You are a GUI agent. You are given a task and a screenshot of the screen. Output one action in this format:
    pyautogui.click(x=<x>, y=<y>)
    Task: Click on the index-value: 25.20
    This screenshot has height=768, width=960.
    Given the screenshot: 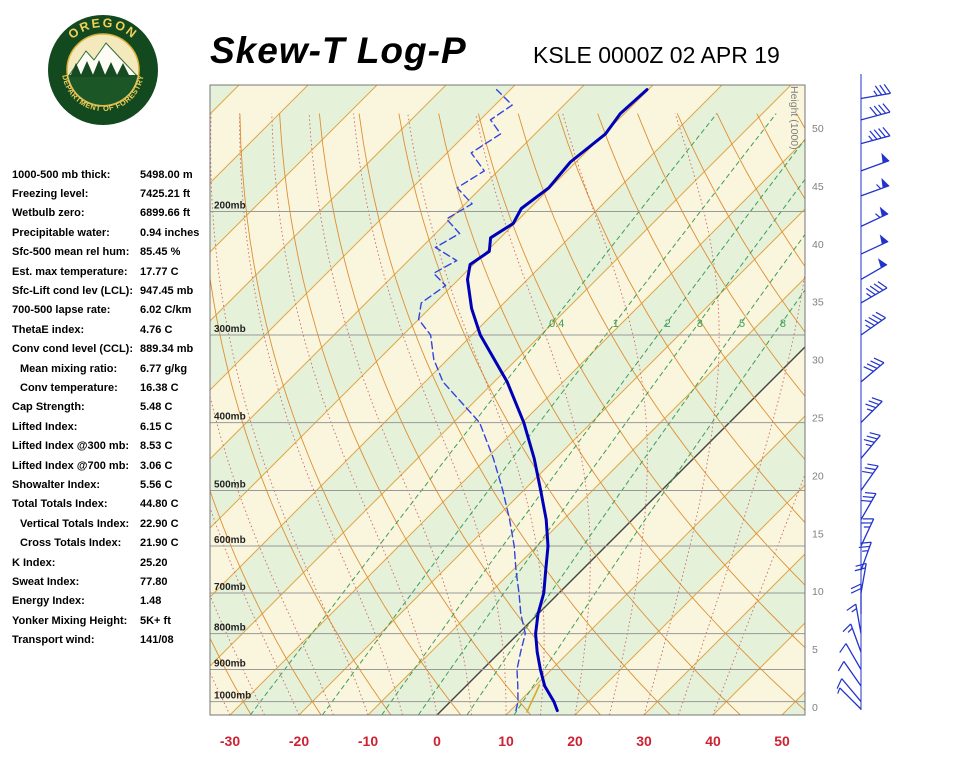 What is the action you would take?
    pyautogui.click(x=154, y=562)
    